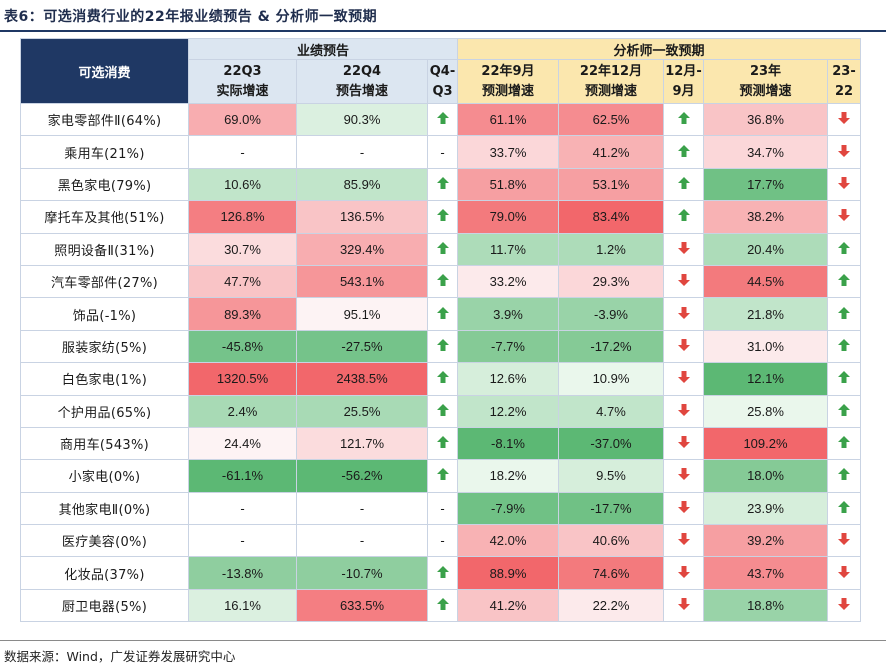 The image size is (886, 672). What do you see at coordinates (440, 573) in the screenshot?
I see `table-row: 化妆品(37%) -13.8% -10.7% 88.9% 74.6% 43.7%` at bounding box center [440, 573].